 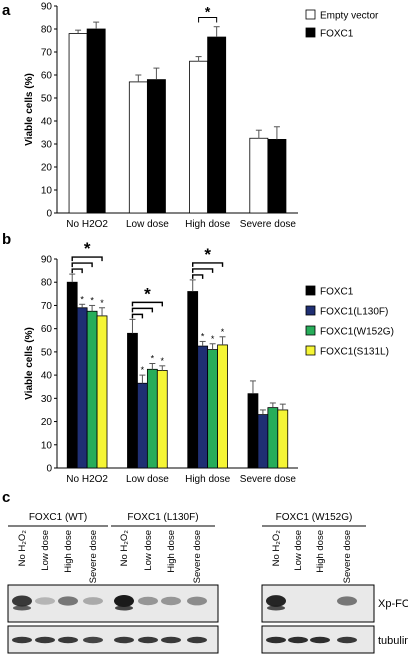 I want to click on legend-label: FOXC1(S131L), so click(x=354, y=352).